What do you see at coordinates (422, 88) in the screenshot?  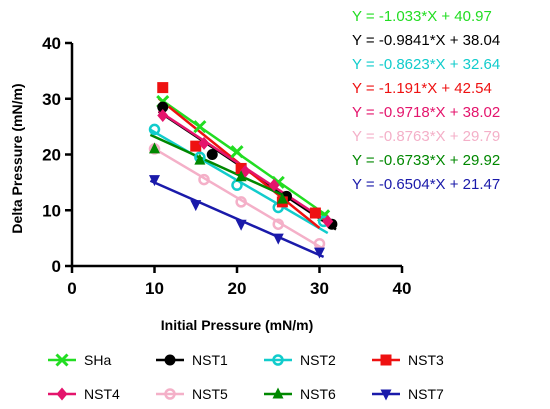 I see `equation-label: Y = -1.191*X + 42.54` at bounding box center [422, 88].